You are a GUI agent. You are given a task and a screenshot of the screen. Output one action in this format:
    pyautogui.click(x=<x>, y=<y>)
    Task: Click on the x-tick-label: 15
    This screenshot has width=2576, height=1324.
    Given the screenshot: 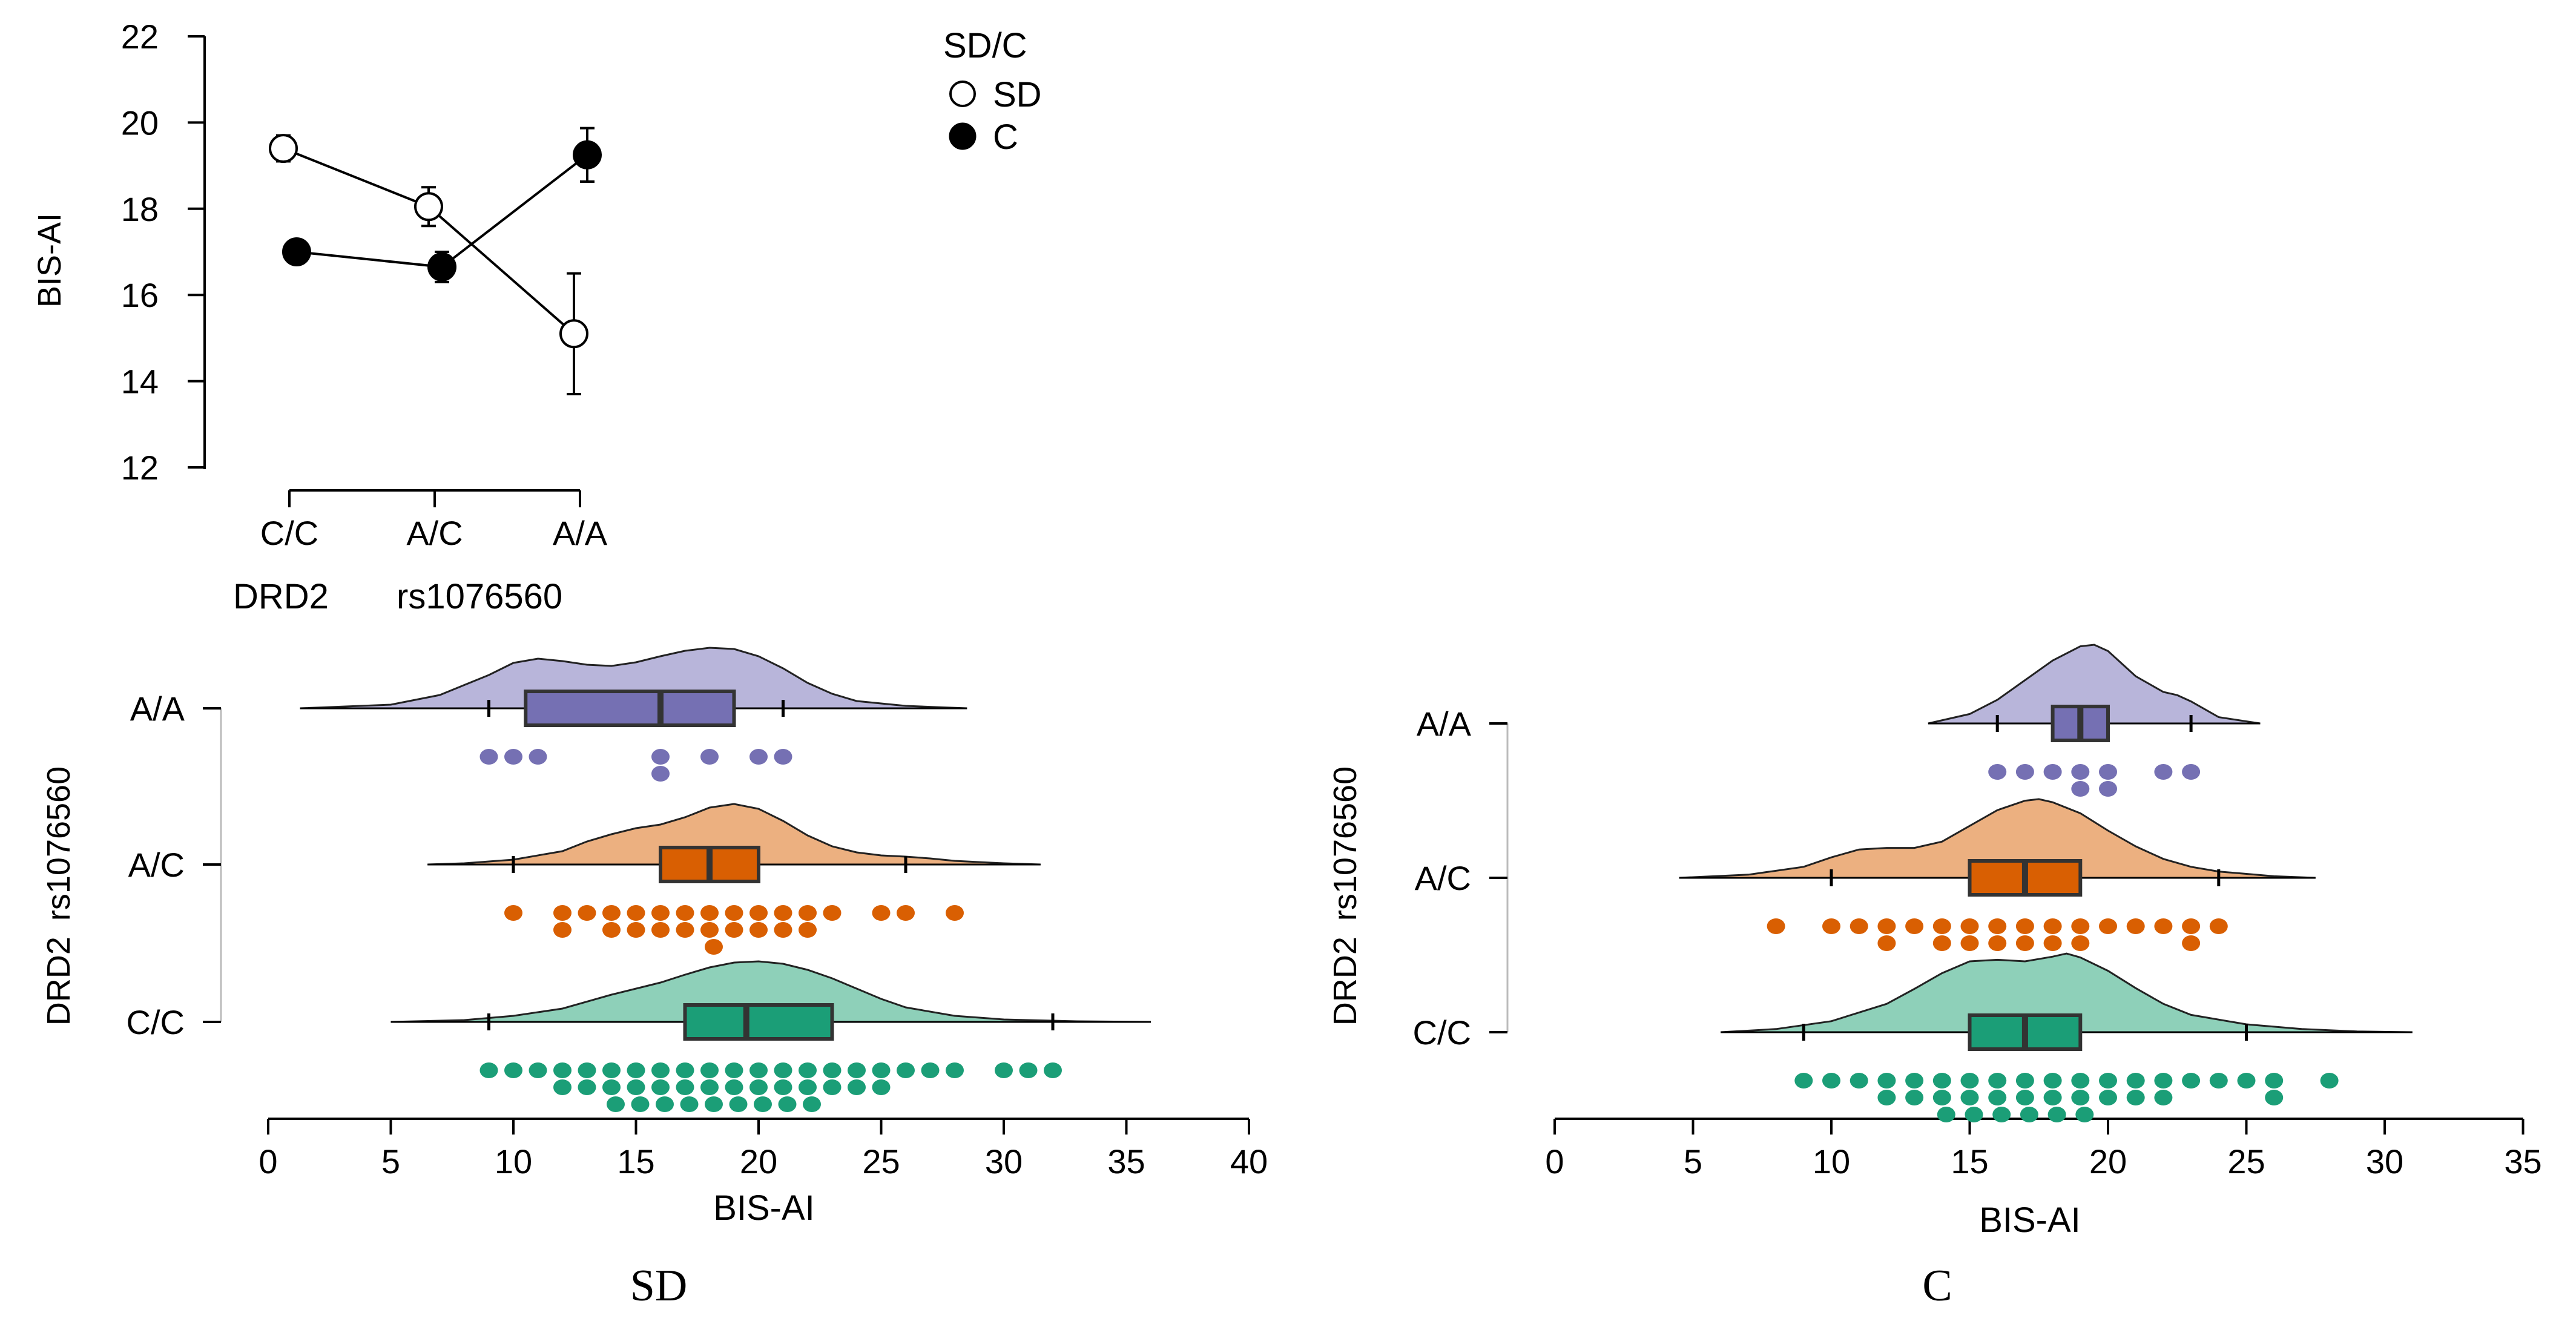 What is the action you would take?
    pyautogui.click(x=635, y=1162)
    